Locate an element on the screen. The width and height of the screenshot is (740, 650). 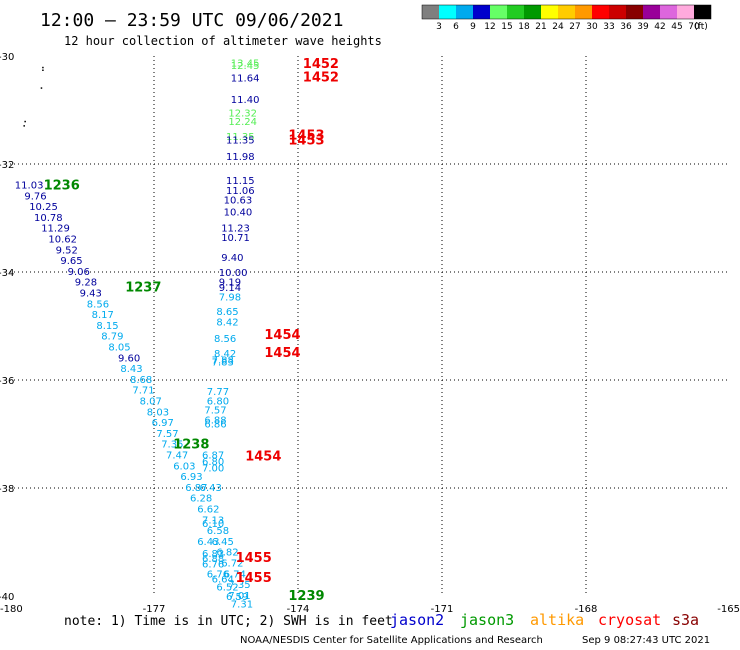
legend-label: 3 is located at coordinates (439, 27).